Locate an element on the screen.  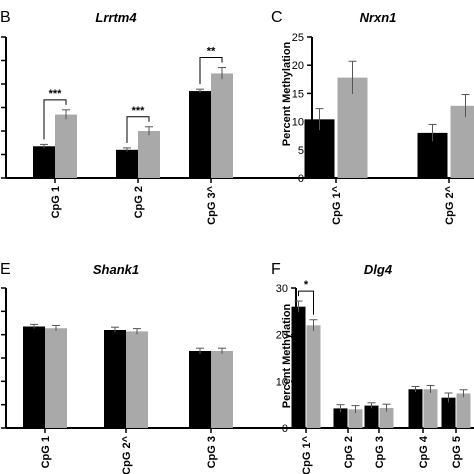
y-tick-label: 5 is located at coordinates (301, 151).